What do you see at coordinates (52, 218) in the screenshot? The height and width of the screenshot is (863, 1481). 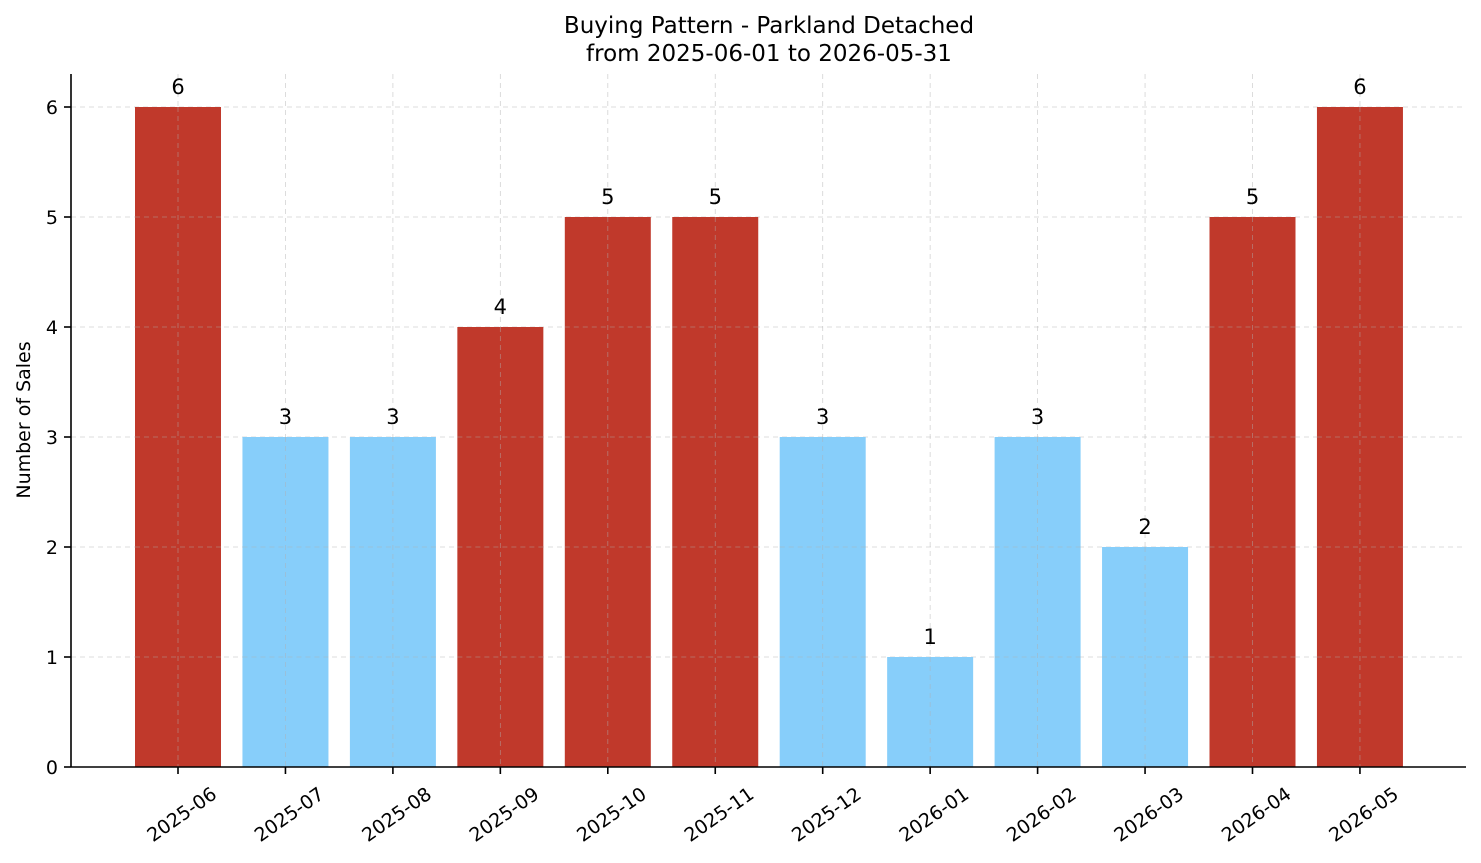 I see `y-tick-label: 5` at bounding box center [52, 218].